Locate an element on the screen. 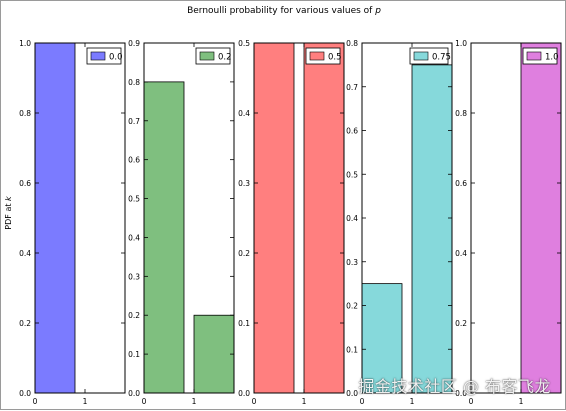 Image resolution: width=566 pixels, height=411 pixels. figure-title-math: p is located at coordinates (378, 11).